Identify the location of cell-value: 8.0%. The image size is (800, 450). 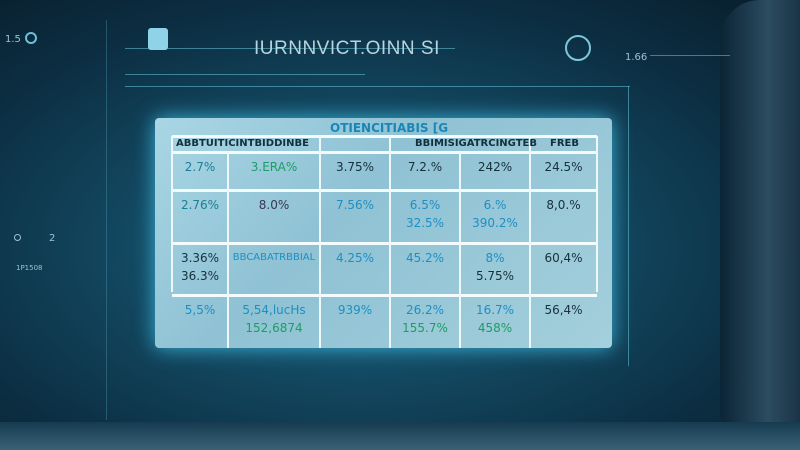
(274, 205).